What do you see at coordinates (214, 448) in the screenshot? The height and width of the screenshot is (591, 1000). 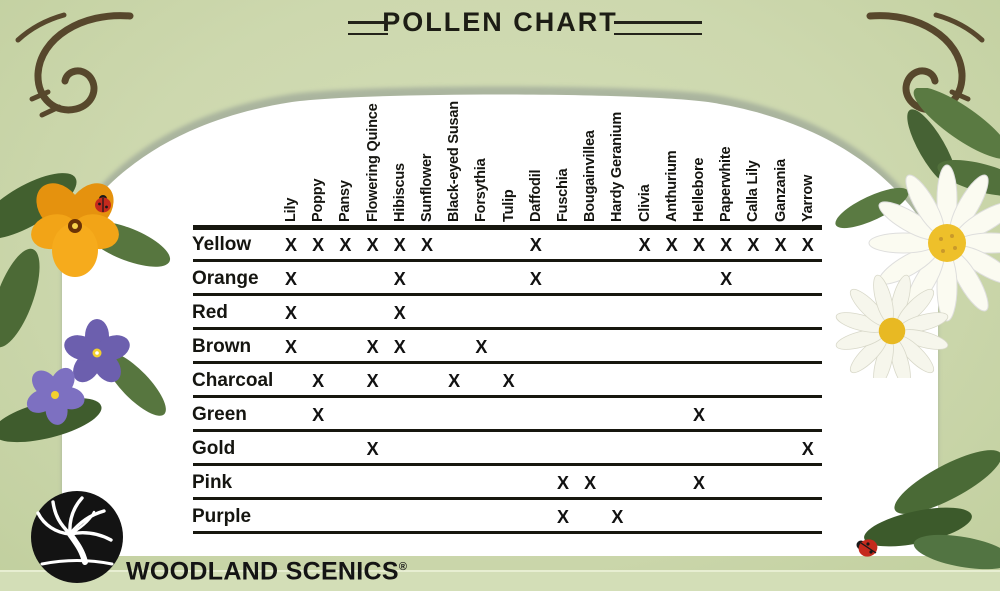 I see `row-label: Gold` at bounding box center [214, 448].